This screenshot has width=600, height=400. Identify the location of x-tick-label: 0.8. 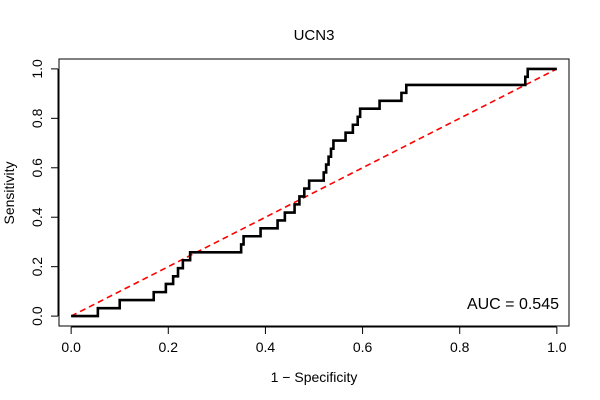
(460, 347).